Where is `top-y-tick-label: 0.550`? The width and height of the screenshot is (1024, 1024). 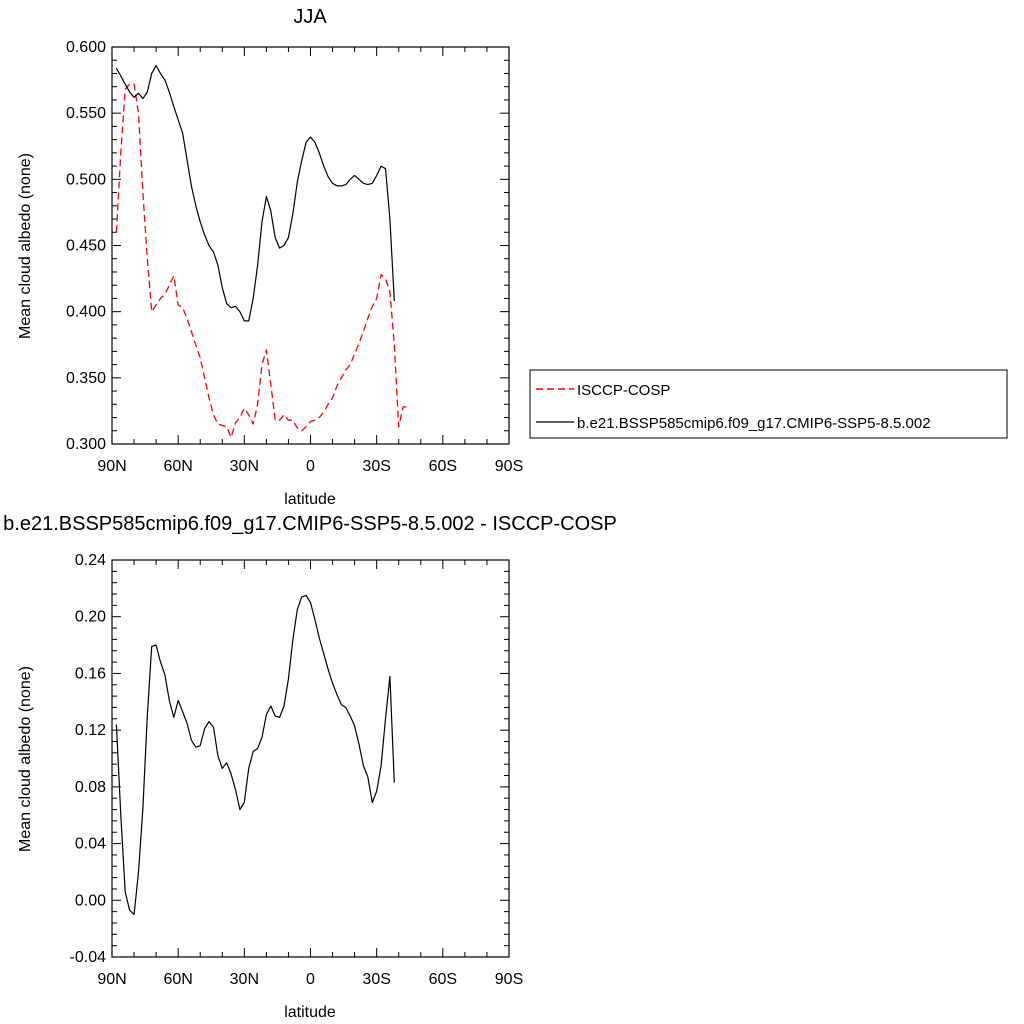
top-y-tick-label: 0.550 is located at coordinates (86, 113).